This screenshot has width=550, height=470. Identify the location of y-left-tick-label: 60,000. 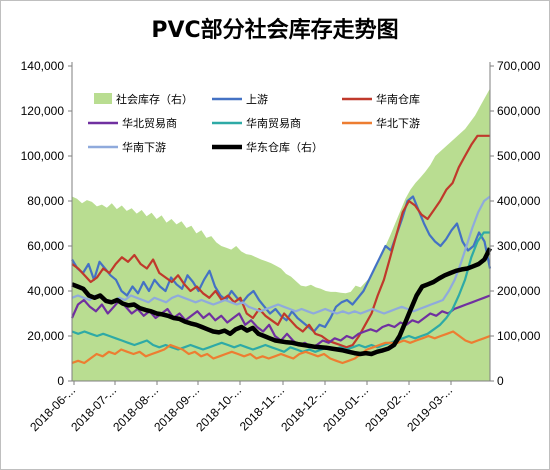
(45, 246).